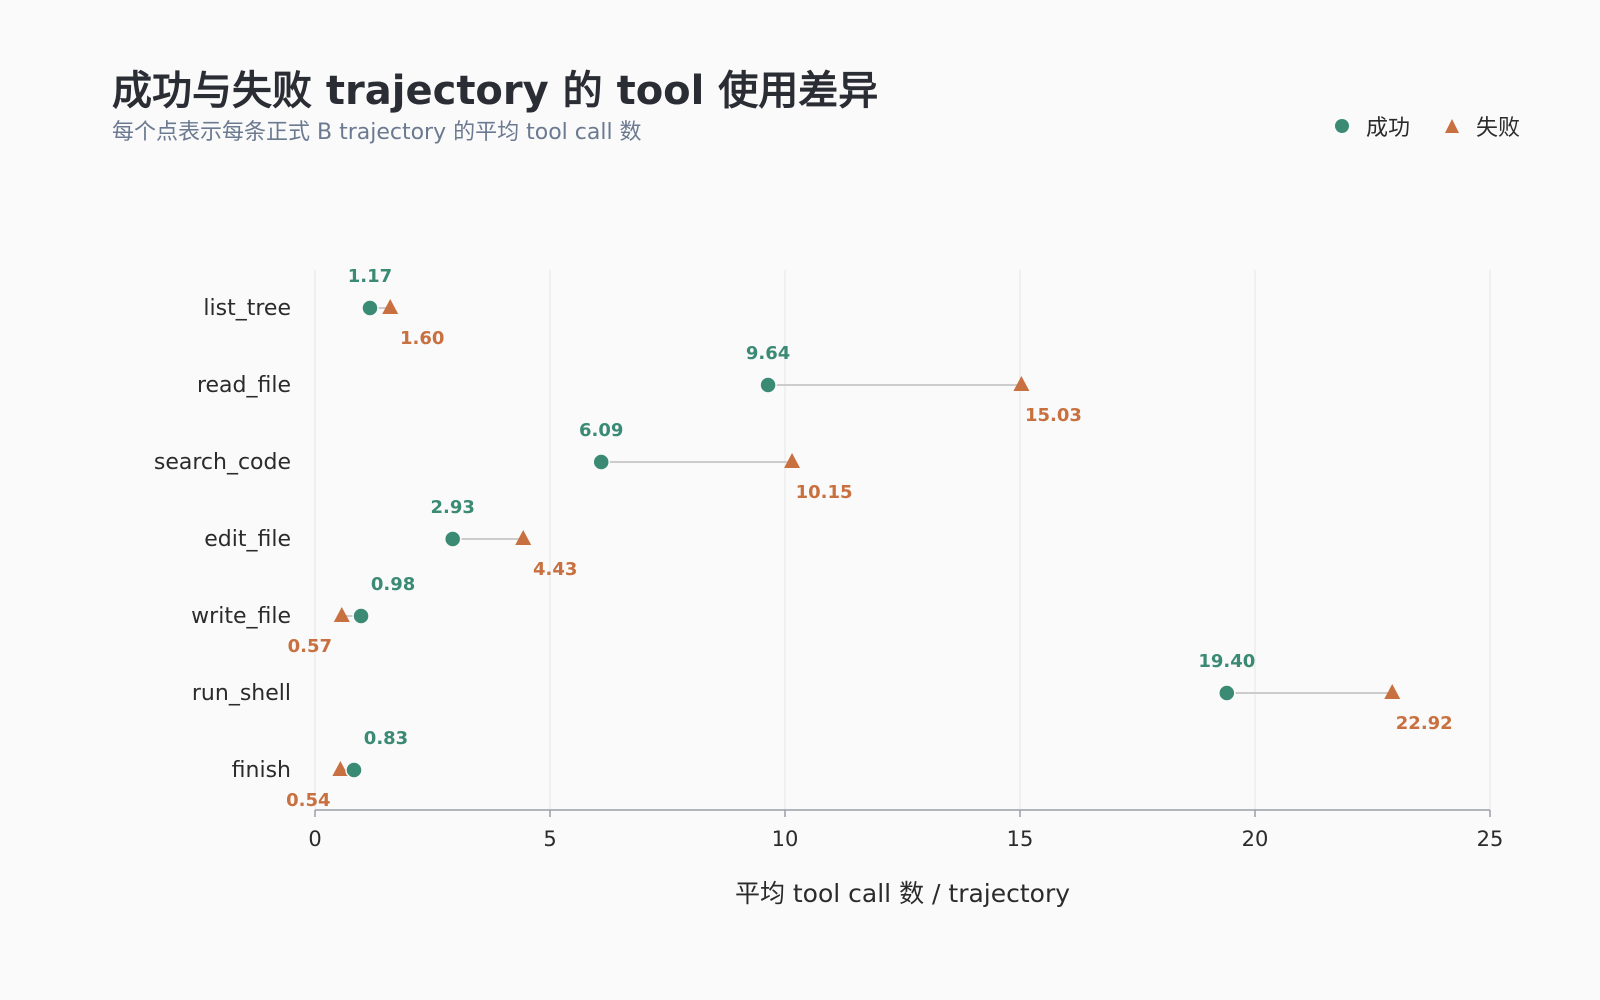  Describe the element at coordinates (244, 385) in the screenshot. I see `category-label: read_file` at that location.